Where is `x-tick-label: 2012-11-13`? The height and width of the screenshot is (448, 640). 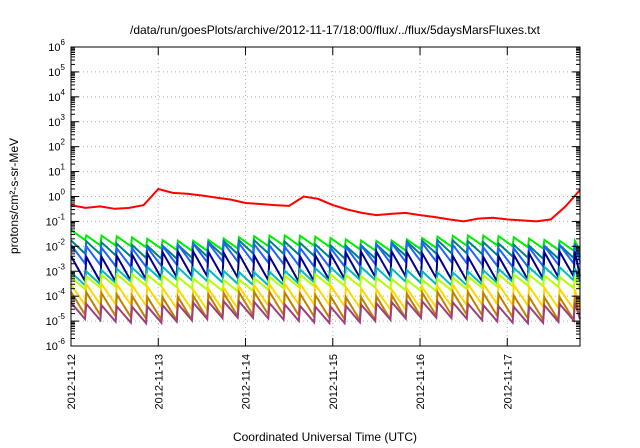 x-tick-label: 2012-11-13 is located at coordinates (159, 381).